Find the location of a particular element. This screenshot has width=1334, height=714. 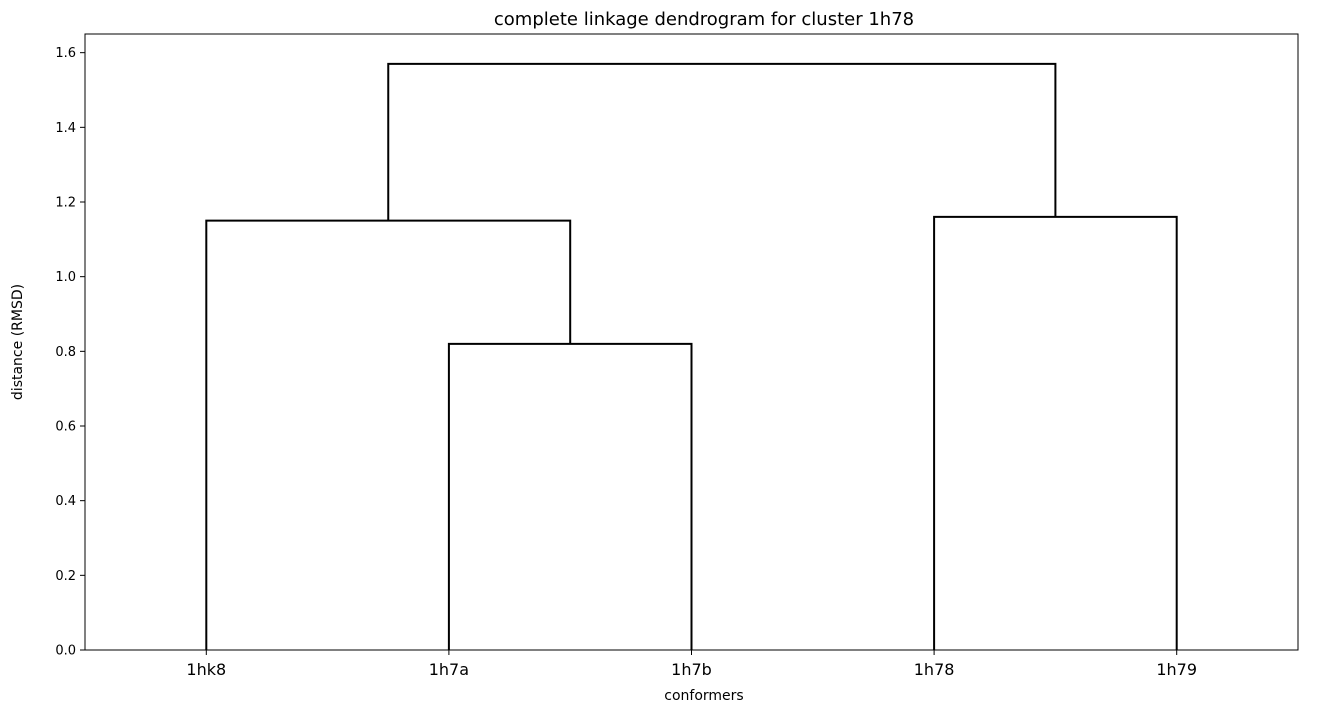

x-axis-ticks: 1hk8 1h7a 1h7b 1h78 1h79 is located at coordinates (691, 664).